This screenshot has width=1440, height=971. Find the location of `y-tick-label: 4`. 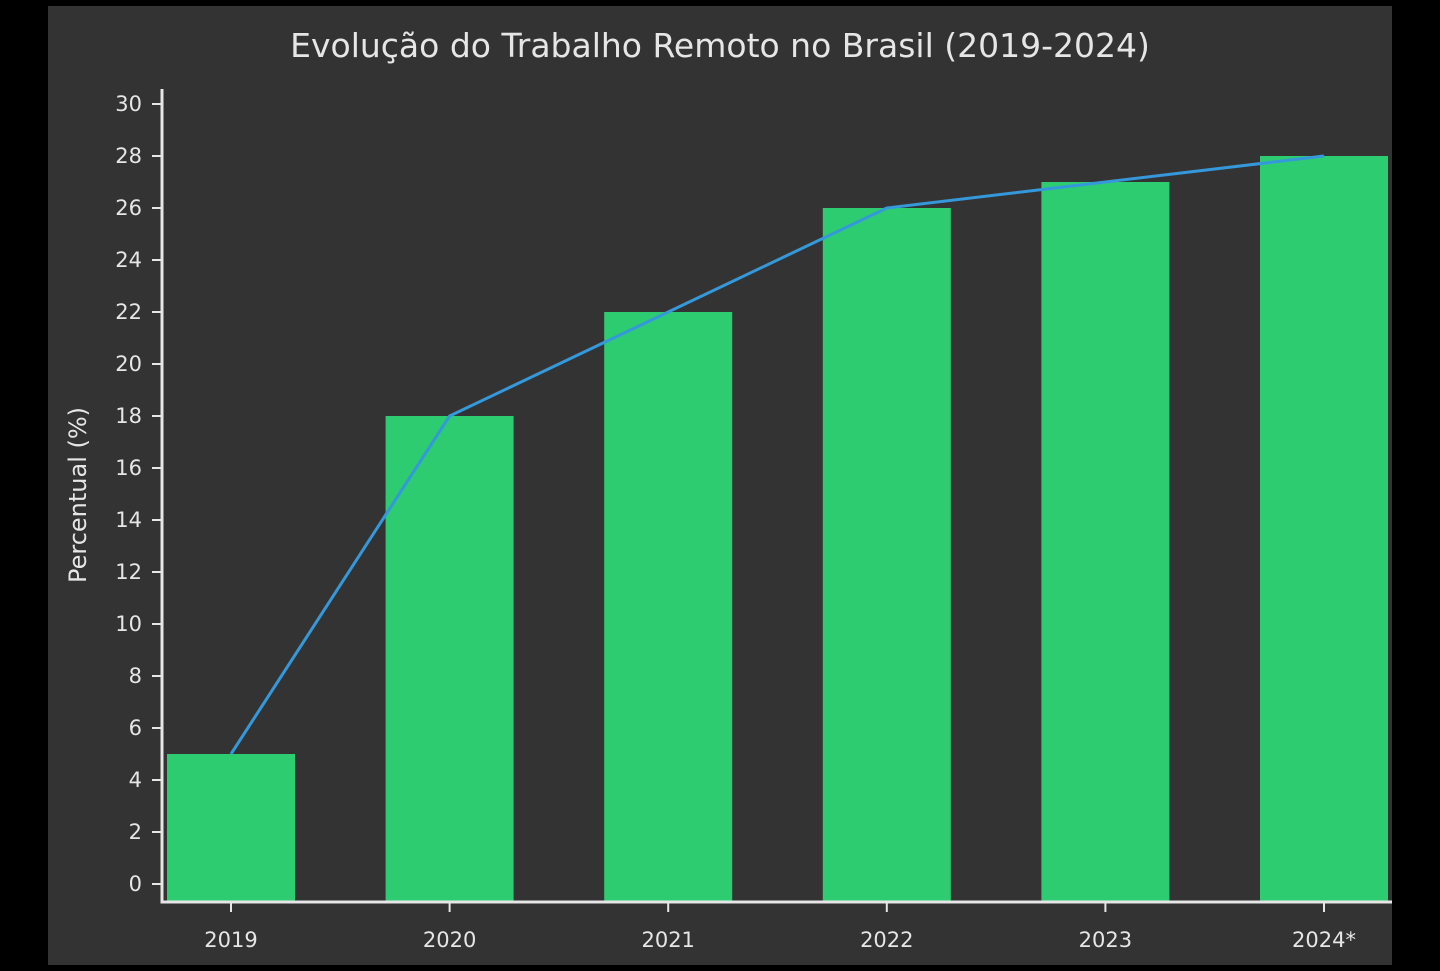

y-tick-label: 4 is located at coordinates (135, 780).